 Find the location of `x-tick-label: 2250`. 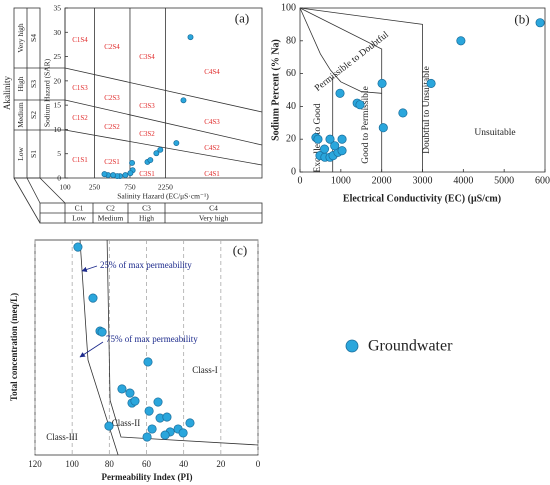

x-tick-label: 2250 is located at coordinates (165, 187).